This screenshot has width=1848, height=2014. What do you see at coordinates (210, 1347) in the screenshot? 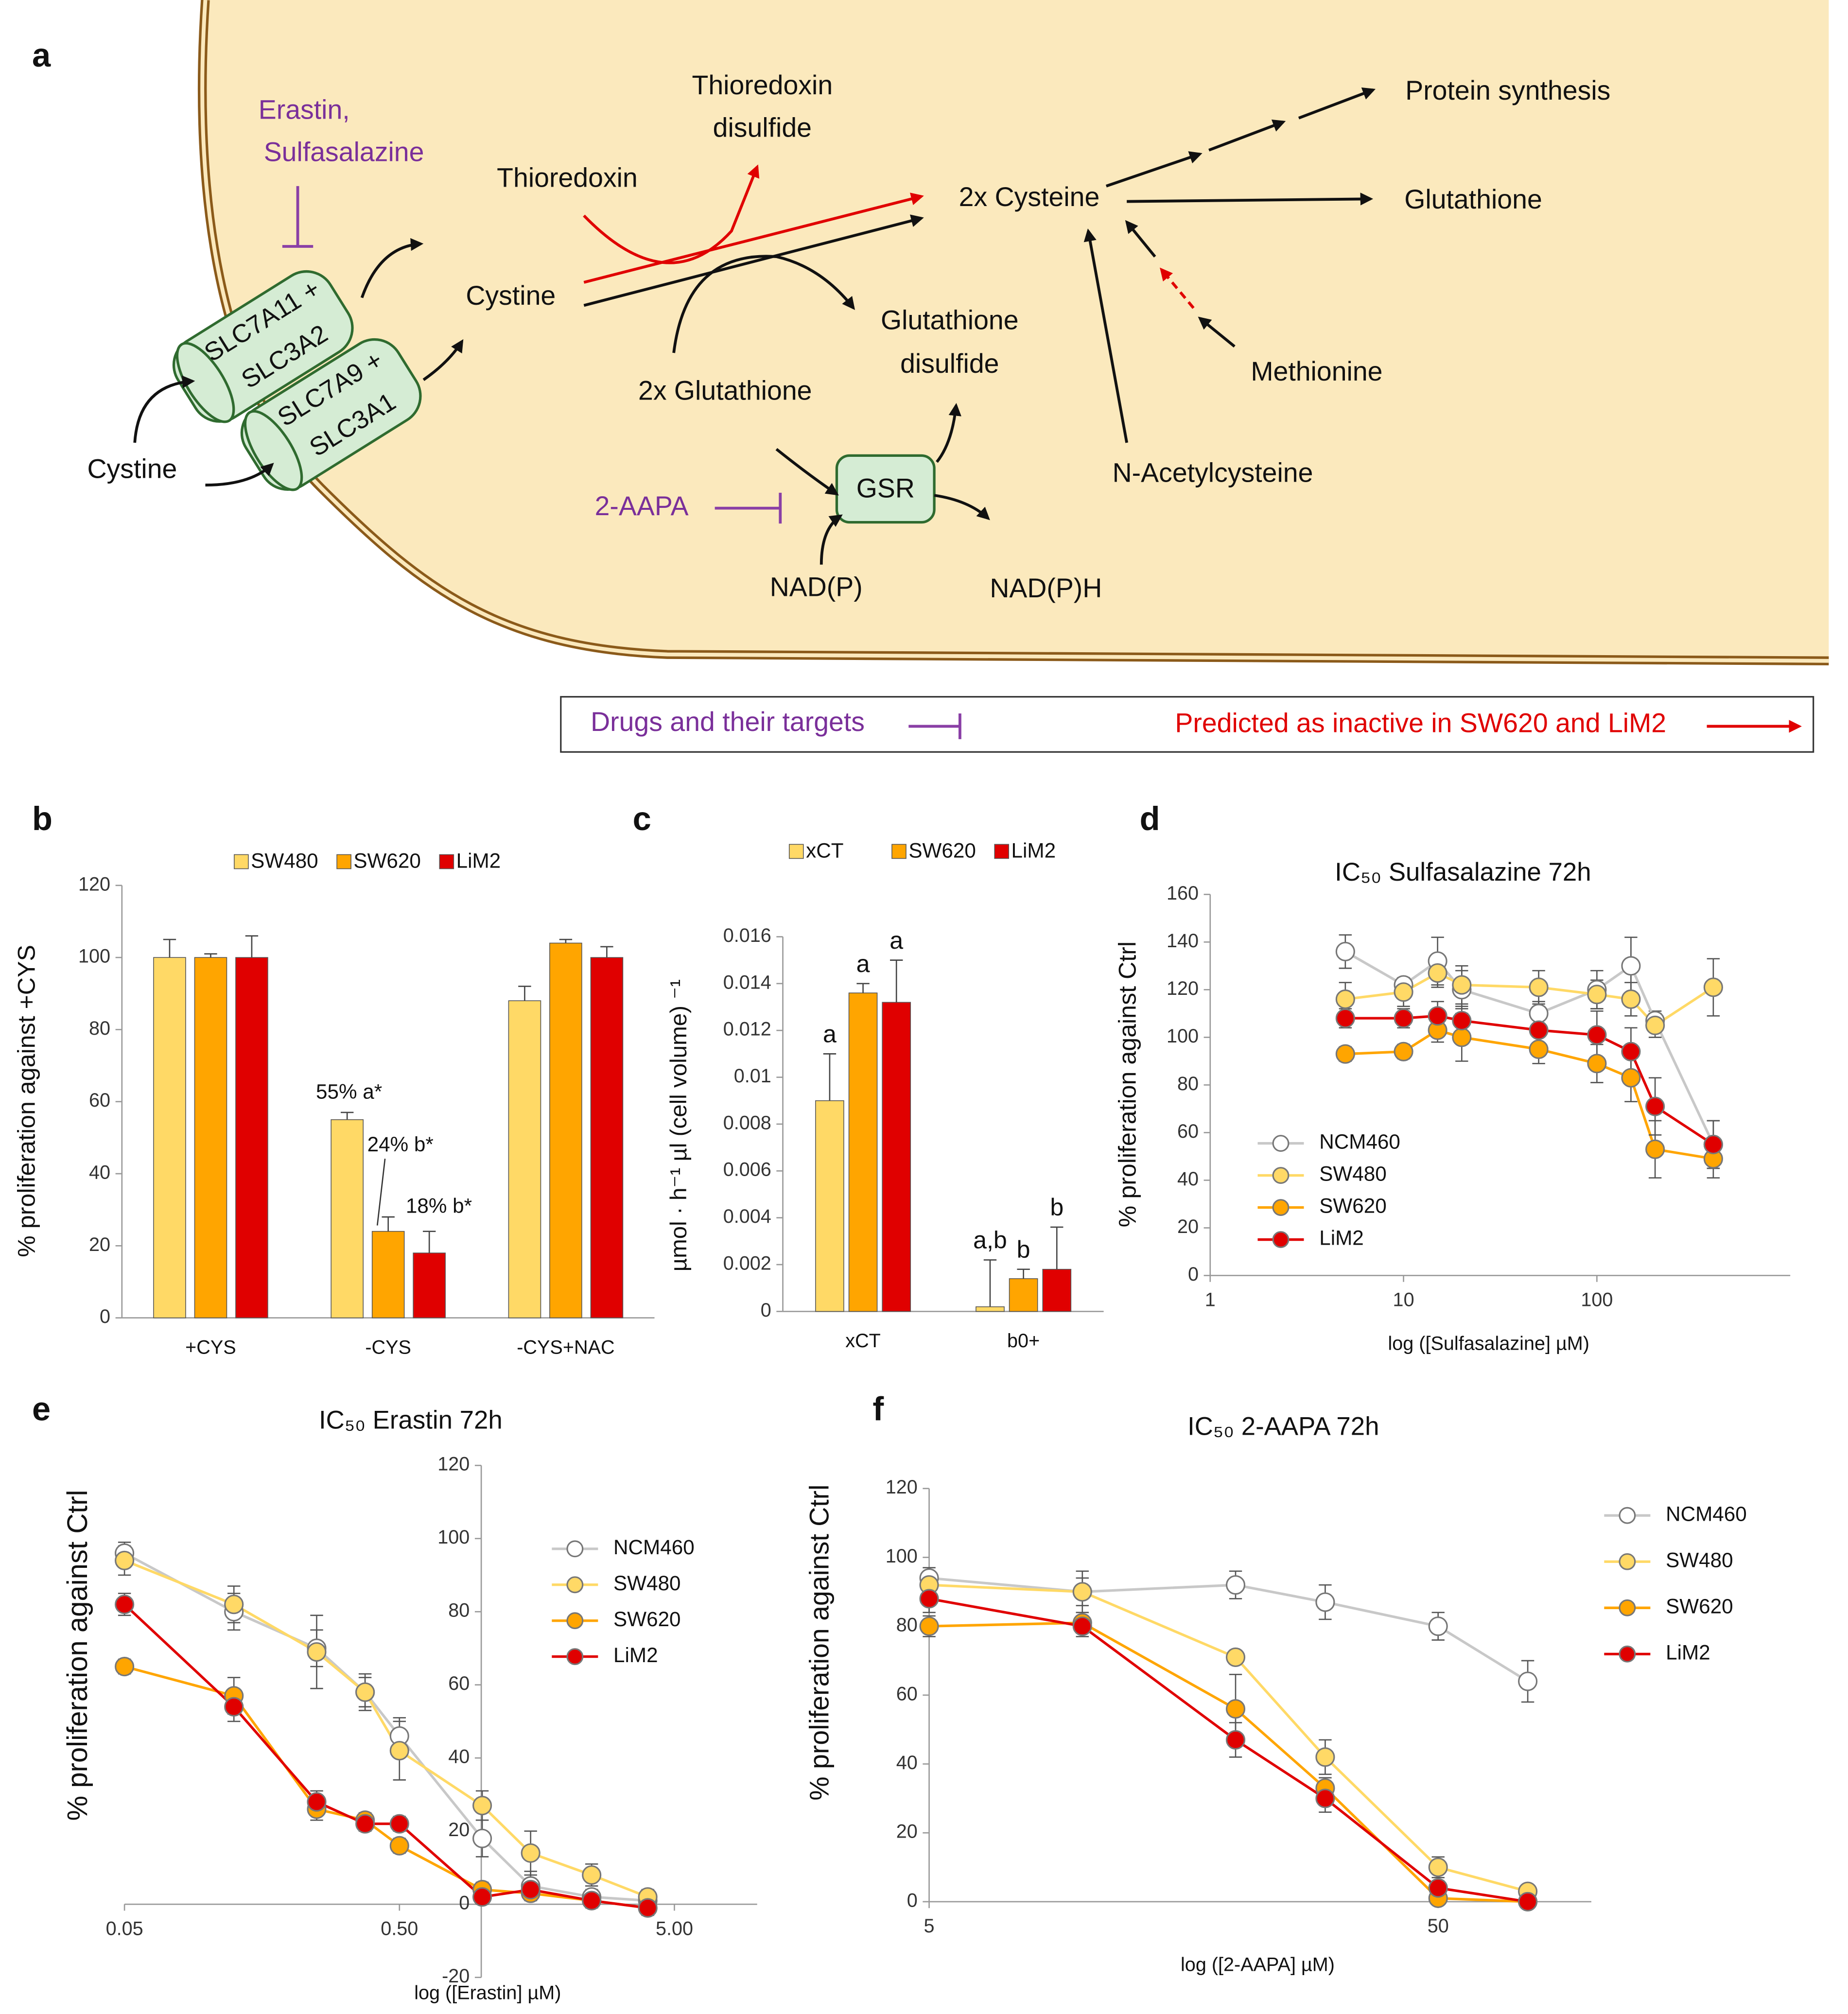
I see `x-tick-label: +CYS` at bounding box center [210, 1347].